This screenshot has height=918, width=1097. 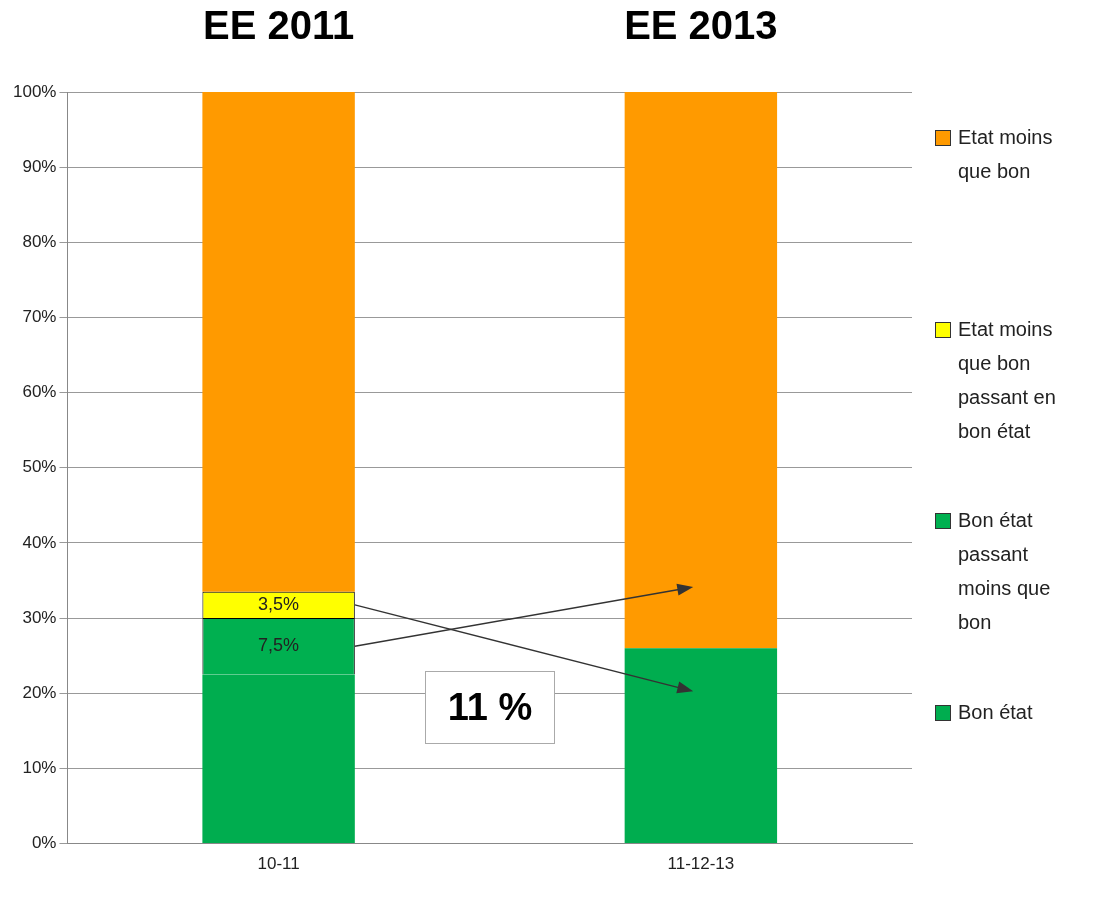 What do you see at coordinates (39, 242) in the screenshot?
I see `y-tick-label: 80%` at bounding box center [39, 242].